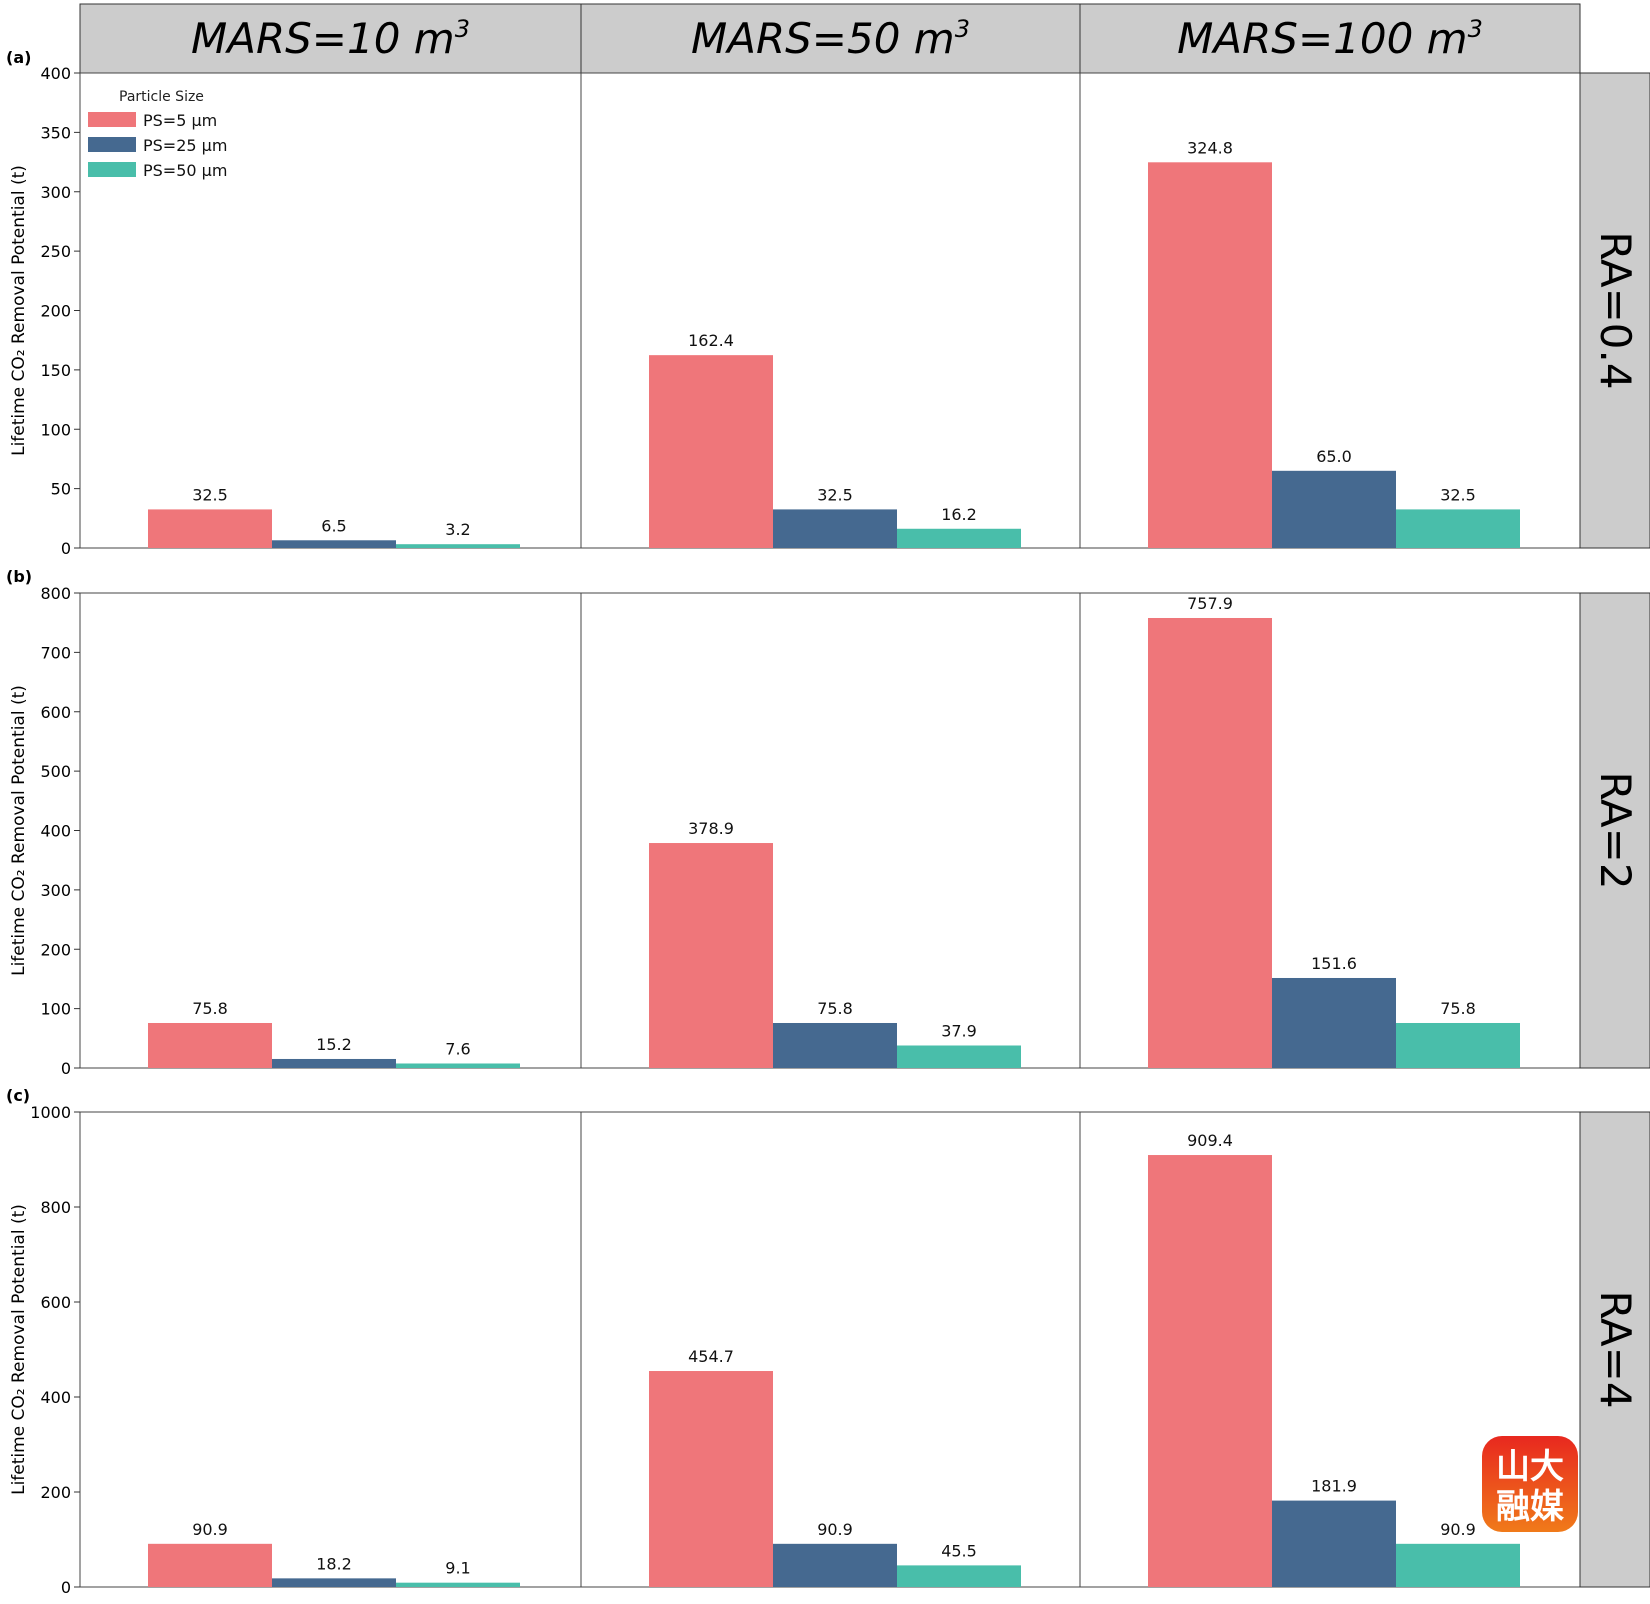 This screenshot has width=1650, height=1604. Describe the element at coordinates (210, 528) in the screenshot. I see `bar-r1-c1-s1` at that location.